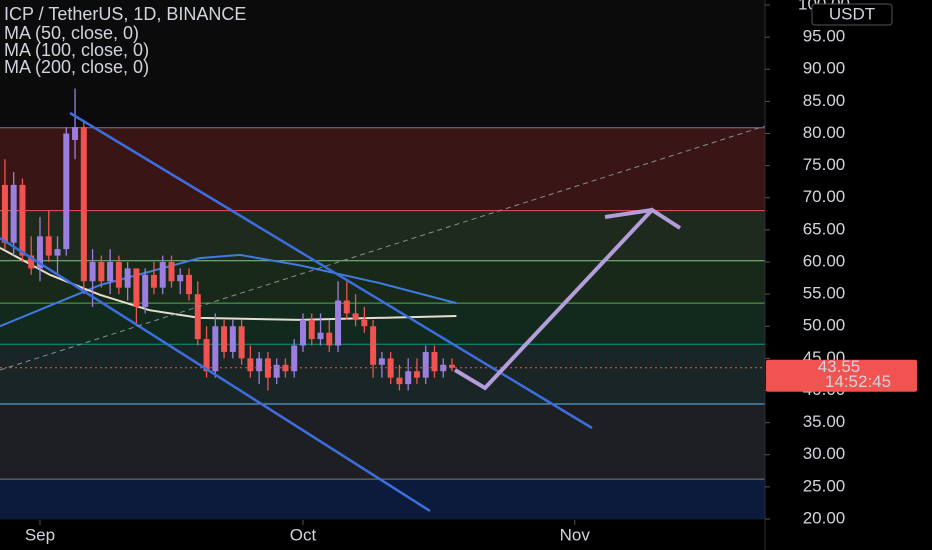 This screenshot has width=932, height=550. Describe the element at coordinates (824, 164) in the screenshot. I see `y-tick-label: 75.00` at that location.